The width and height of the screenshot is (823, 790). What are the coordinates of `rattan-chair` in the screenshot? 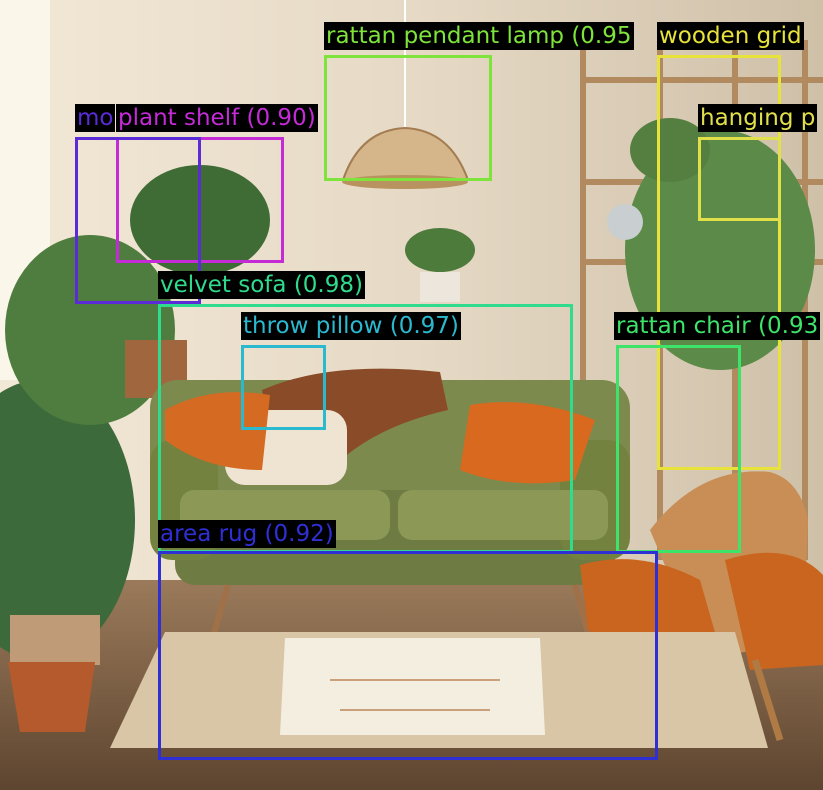 It's located at (701, 606).